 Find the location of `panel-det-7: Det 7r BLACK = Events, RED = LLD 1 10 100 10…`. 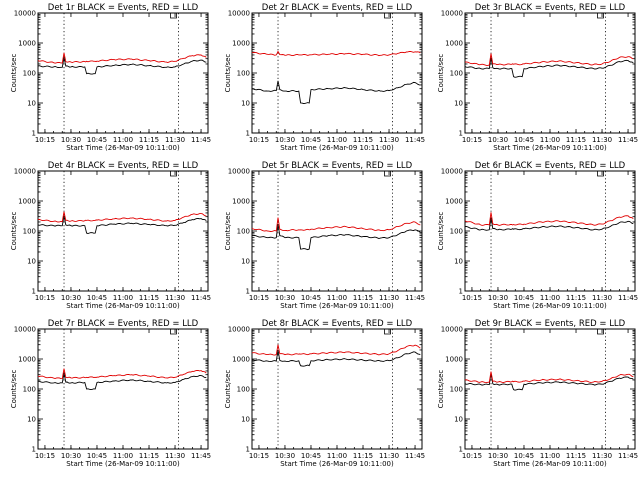

panel-det-7: Det 7r BLACK = Events, RED = LLD 1 10 100 10… is located at coordinates (110, 393).